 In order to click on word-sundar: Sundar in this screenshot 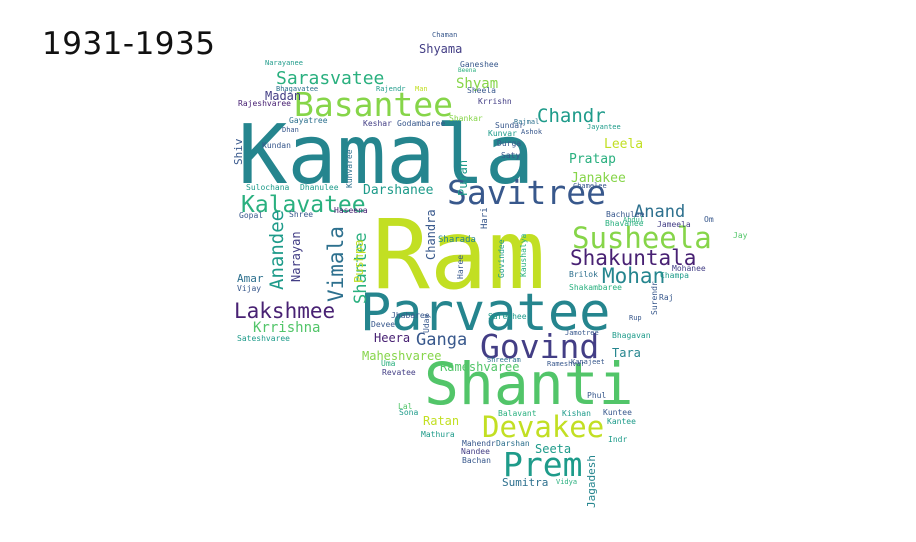, I will do `click(509, 125)`.